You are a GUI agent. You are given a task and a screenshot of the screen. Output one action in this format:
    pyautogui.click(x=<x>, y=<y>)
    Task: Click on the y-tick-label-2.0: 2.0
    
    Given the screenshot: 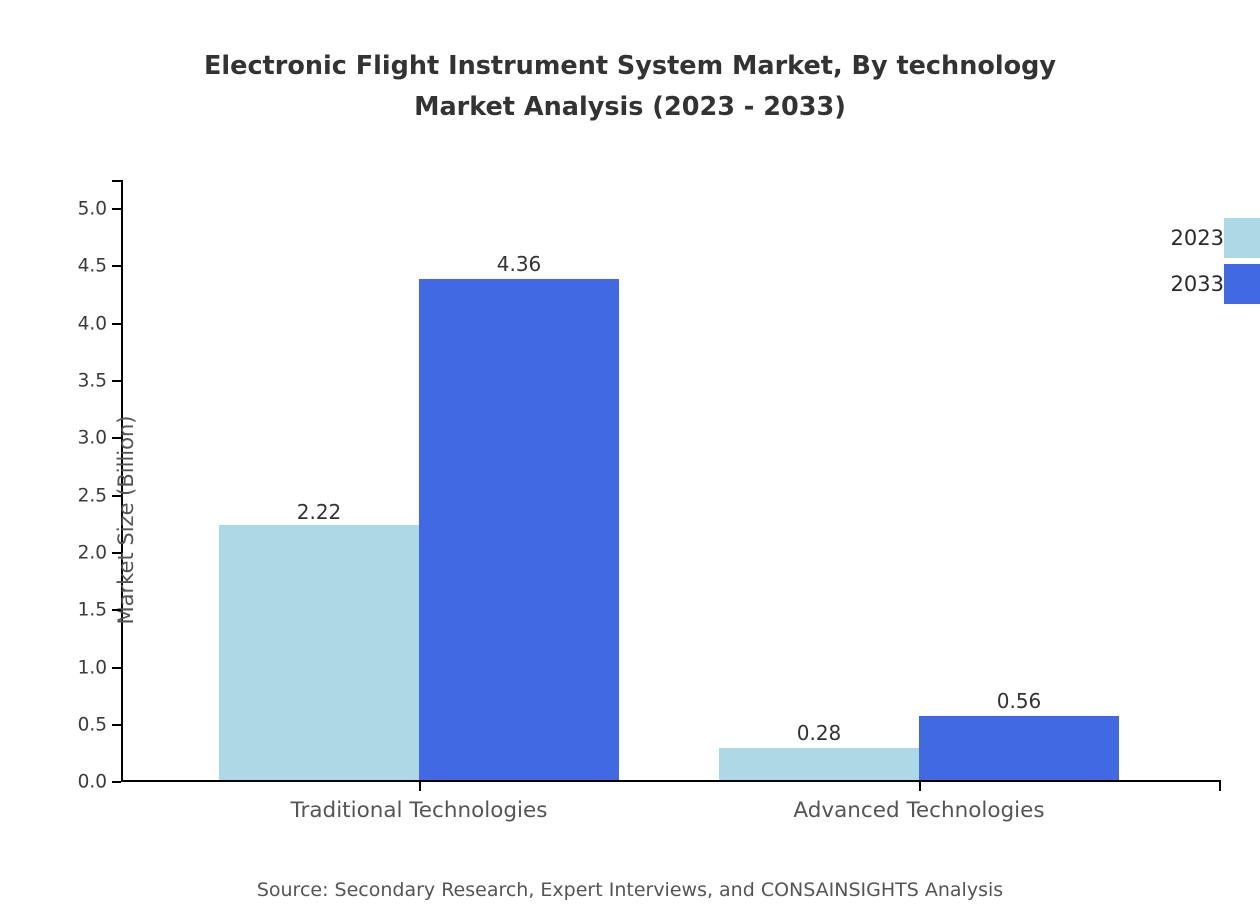 What is the action you would take?
    pyautogui.click(x=92, y=553)
    